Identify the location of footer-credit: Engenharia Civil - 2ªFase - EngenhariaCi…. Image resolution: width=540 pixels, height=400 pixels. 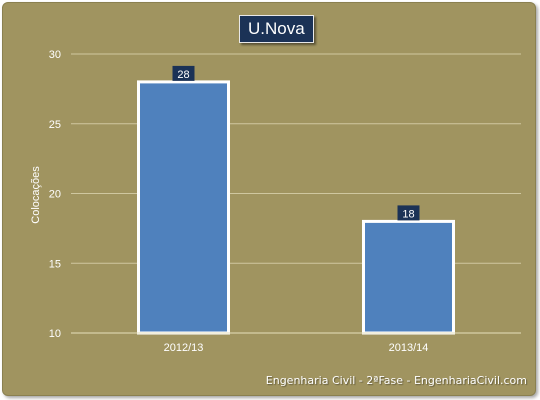
(396, 380).